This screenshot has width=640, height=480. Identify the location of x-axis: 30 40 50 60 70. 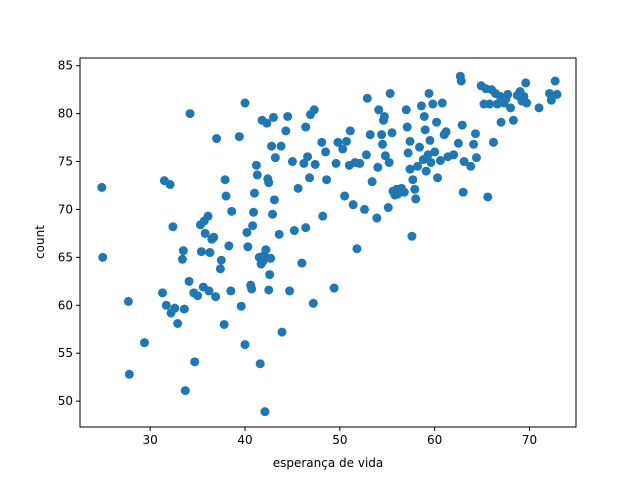
(340, 437).